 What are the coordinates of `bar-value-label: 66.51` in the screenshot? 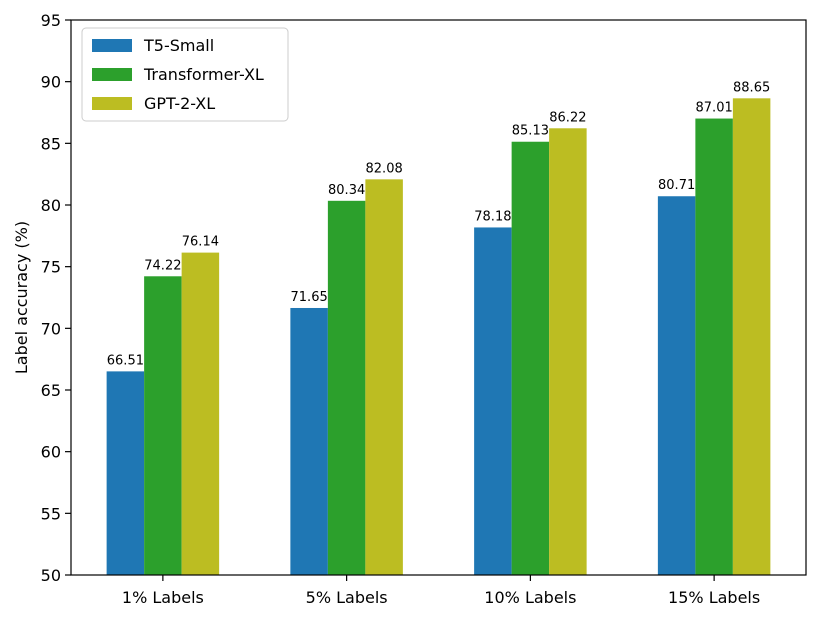 It's located at (125, 360).